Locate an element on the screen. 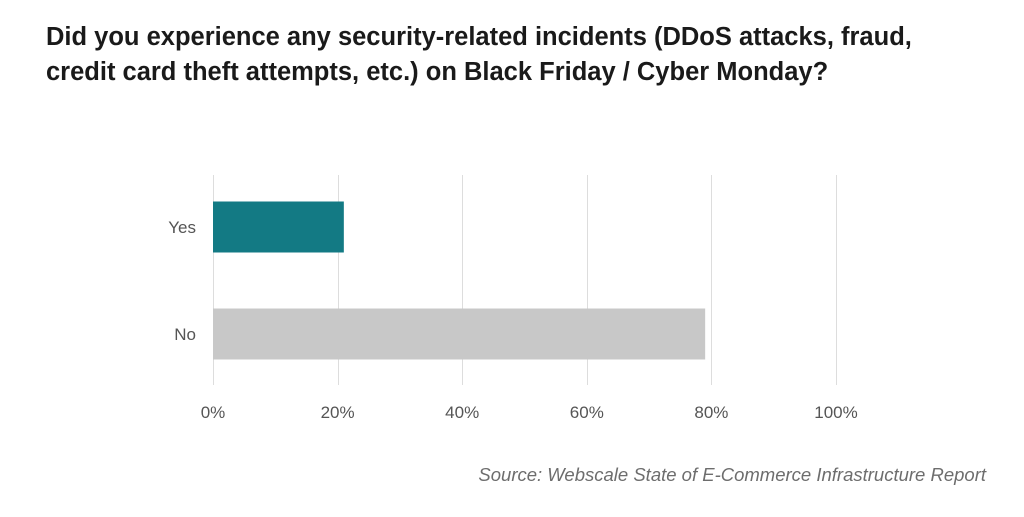 The height and width of the screenshot is (517, 1024). x-tick-label: 100% is located at coordinates (835, 412).